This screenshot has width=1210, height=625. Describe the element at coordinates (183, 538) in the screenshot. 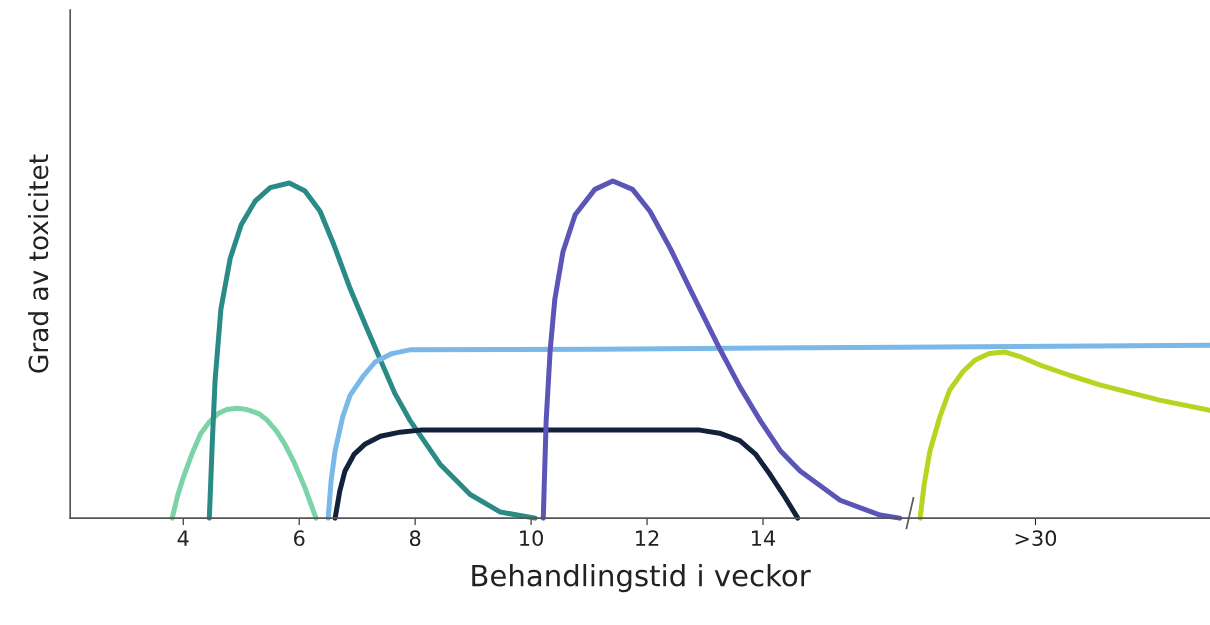

I see `x-tick-label: 4` at that location.